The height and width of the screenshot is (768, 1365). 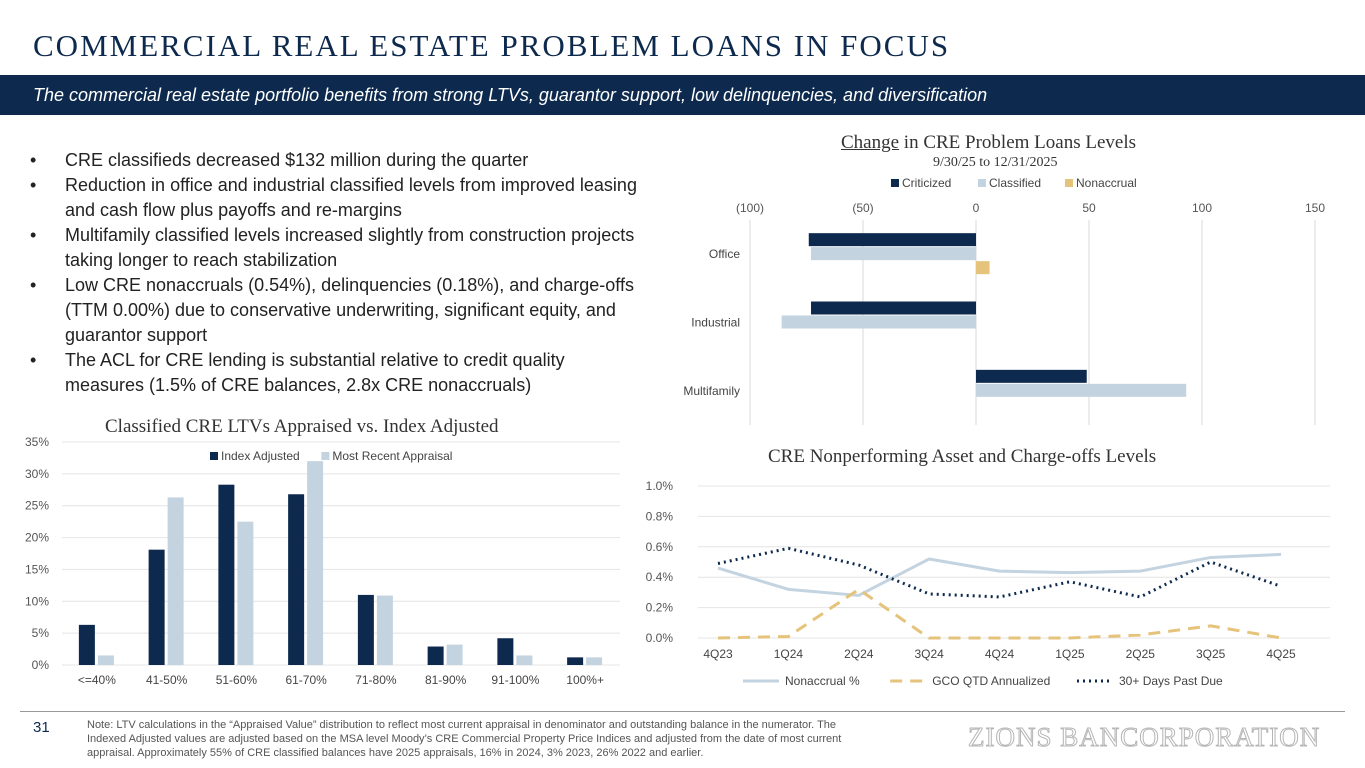 What do you see at coordinates (97, 680) in the screenshot?
I see `category-label: <=40%` at bounding box center [97, 680].